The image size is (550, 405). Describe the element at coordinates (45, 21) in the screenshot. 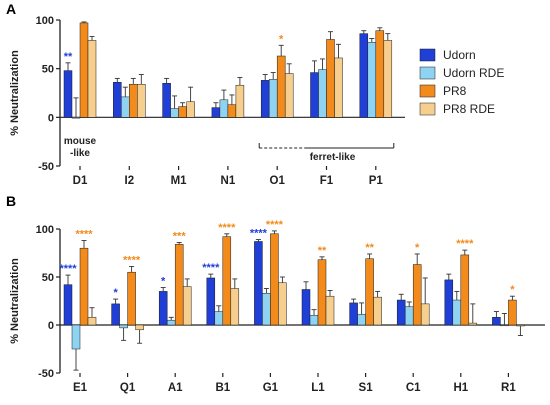

I see `y-tick-label: 100` at that location.